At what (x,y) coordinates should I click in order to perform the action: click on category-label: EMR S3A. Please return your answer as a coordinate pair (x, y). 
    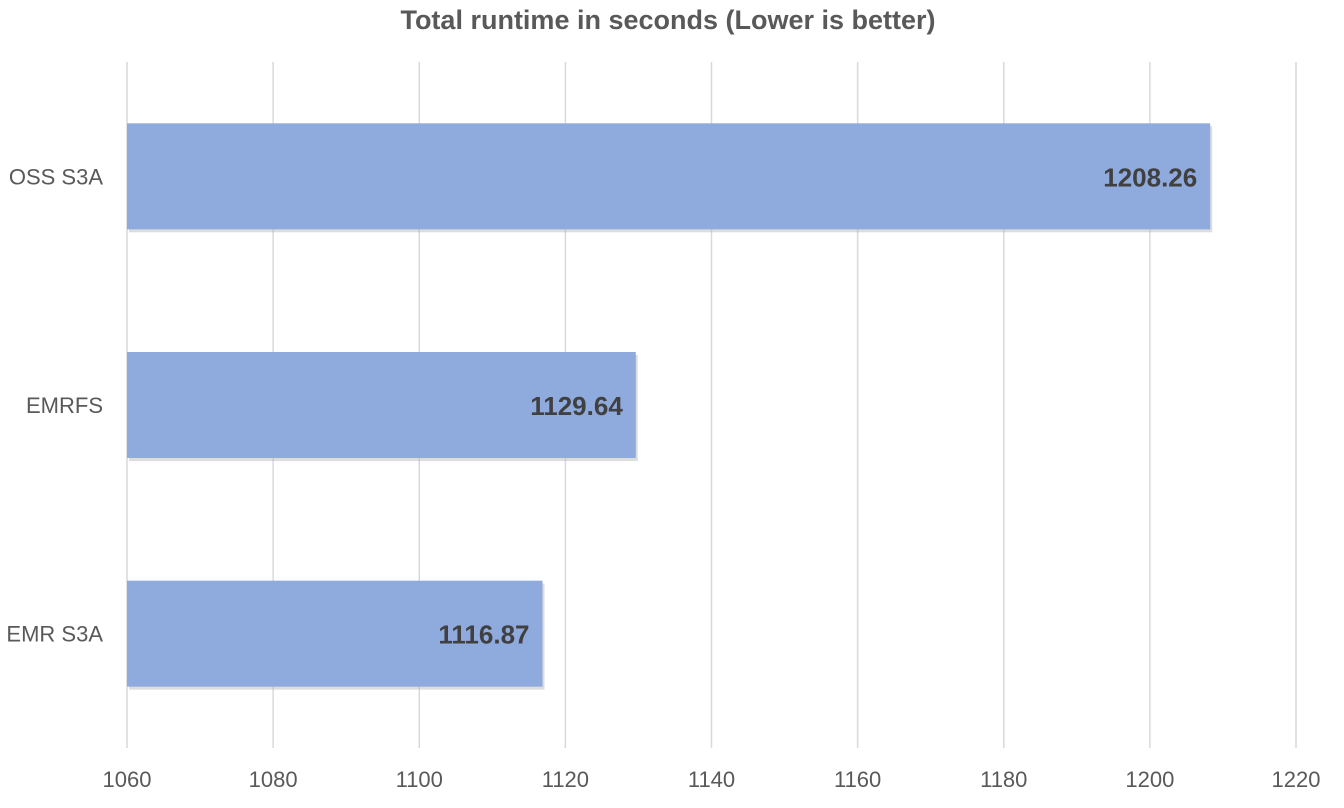
    Looking at the image, I should click on (54, 634).